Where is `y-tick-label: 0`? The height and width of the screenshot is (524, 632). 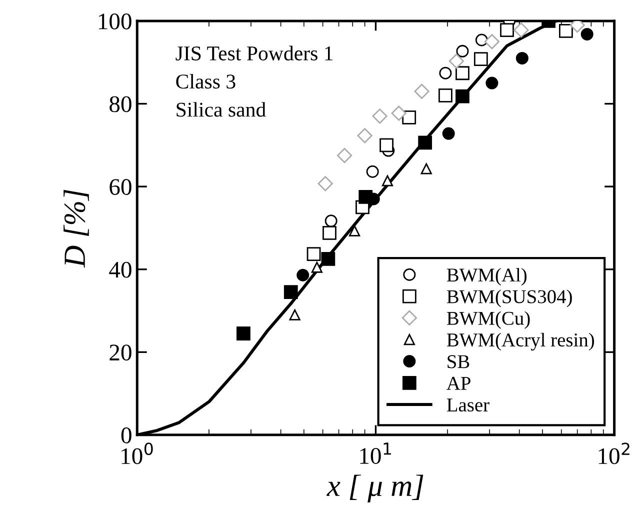
y-tick-label: 0 is located at coordinates (126, 435).